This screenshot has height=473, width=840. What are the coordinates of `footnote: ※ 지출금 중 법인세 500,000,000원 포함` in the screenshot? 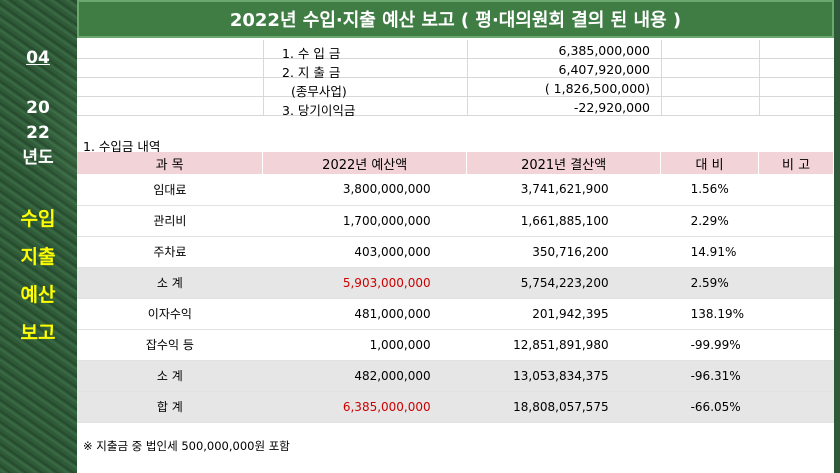 It's located at (186, 446).